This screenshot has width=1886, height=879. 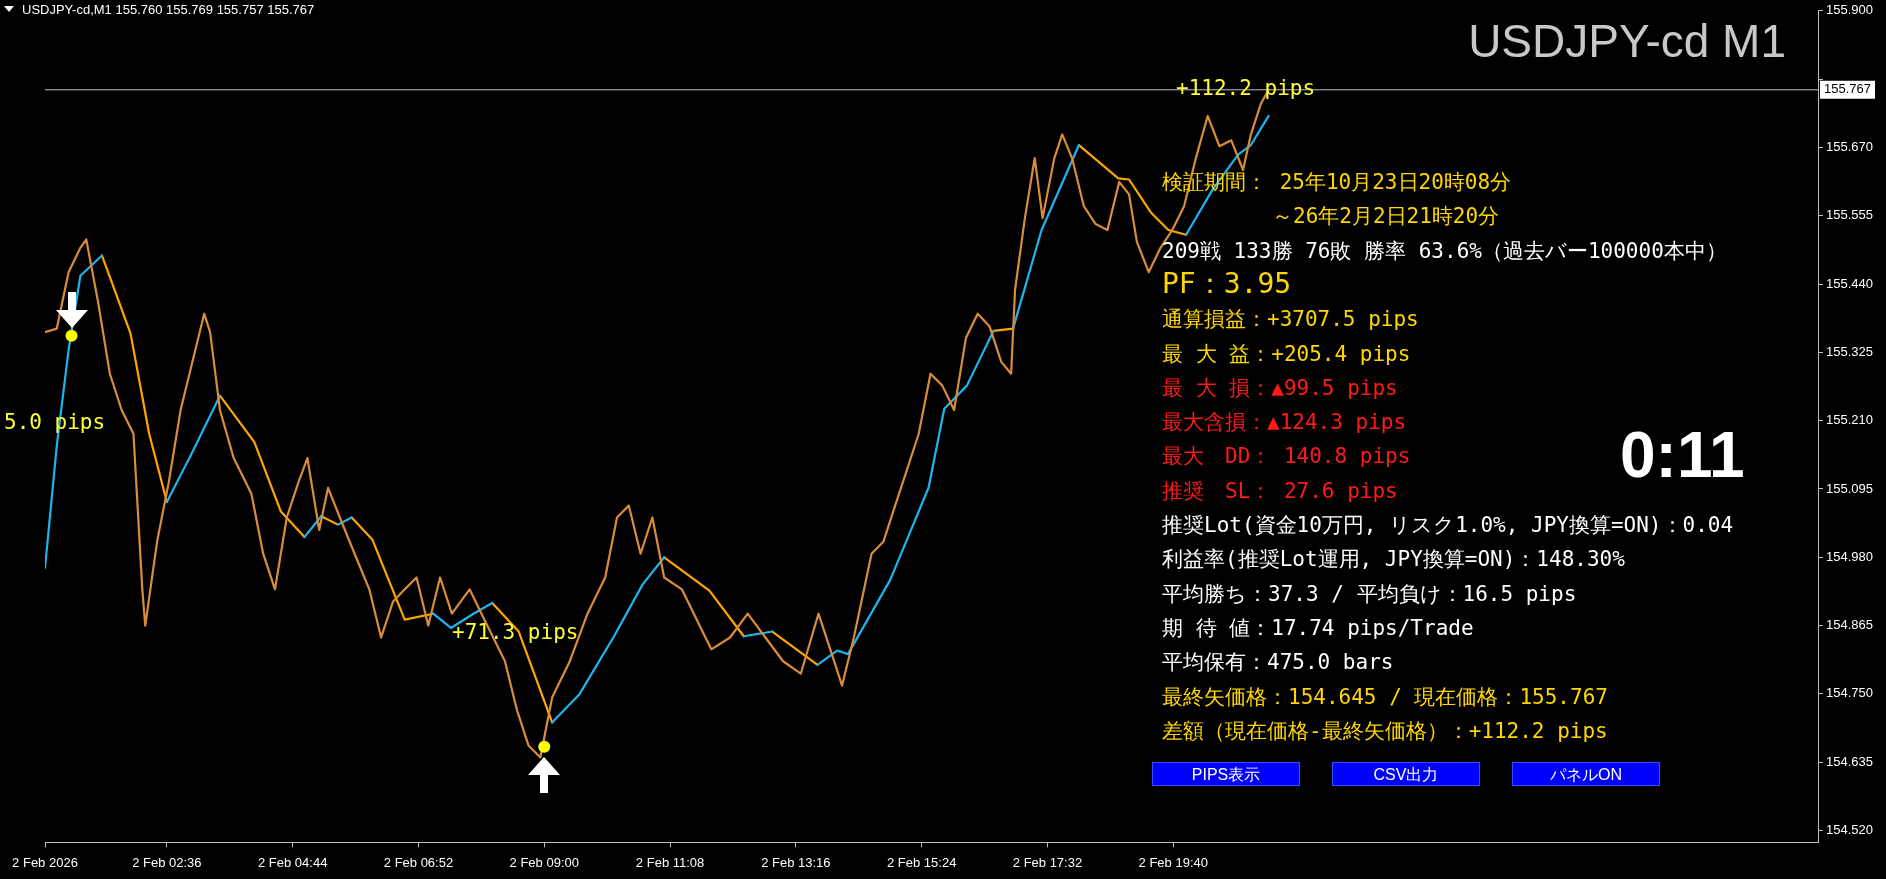 What do you see at coordinates (1047, 862) in the screenshot?
I see `x-tick-label: 2 Feb 17:32` at bounding box center [1047, 862].